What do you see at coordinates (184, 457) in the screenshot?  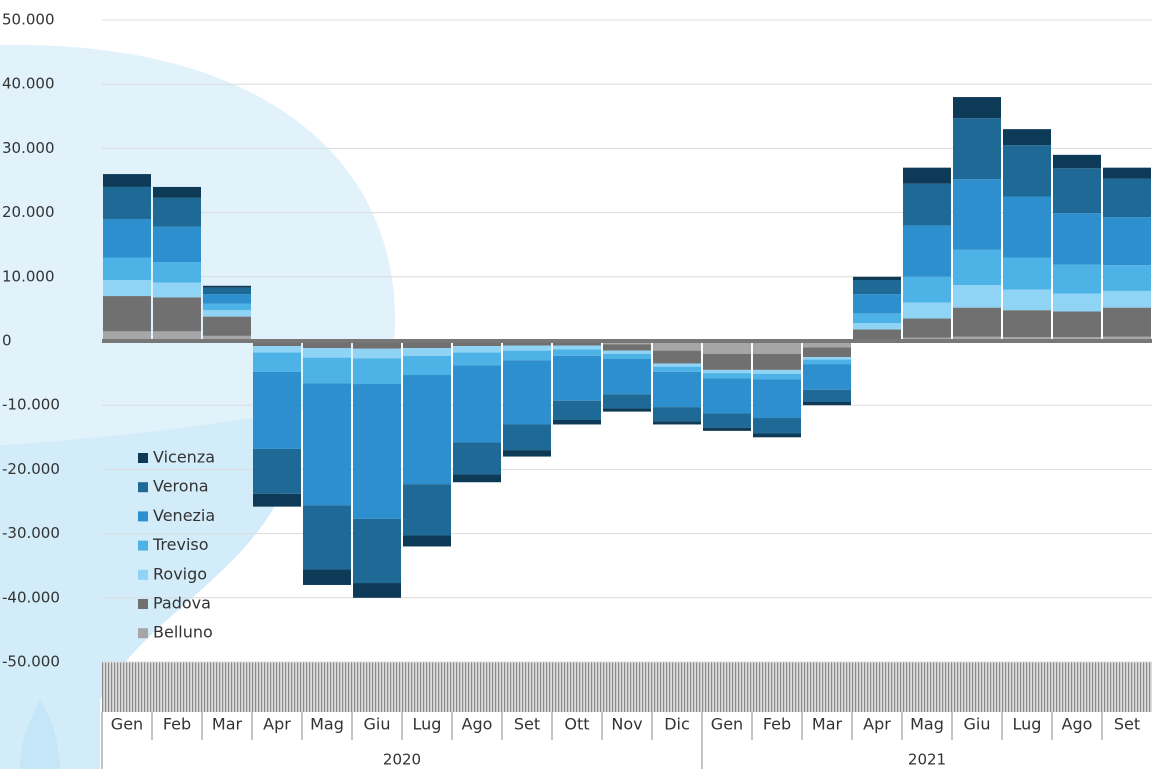 I see `legend-label: Vicenza` at bounding box center [184, 457].